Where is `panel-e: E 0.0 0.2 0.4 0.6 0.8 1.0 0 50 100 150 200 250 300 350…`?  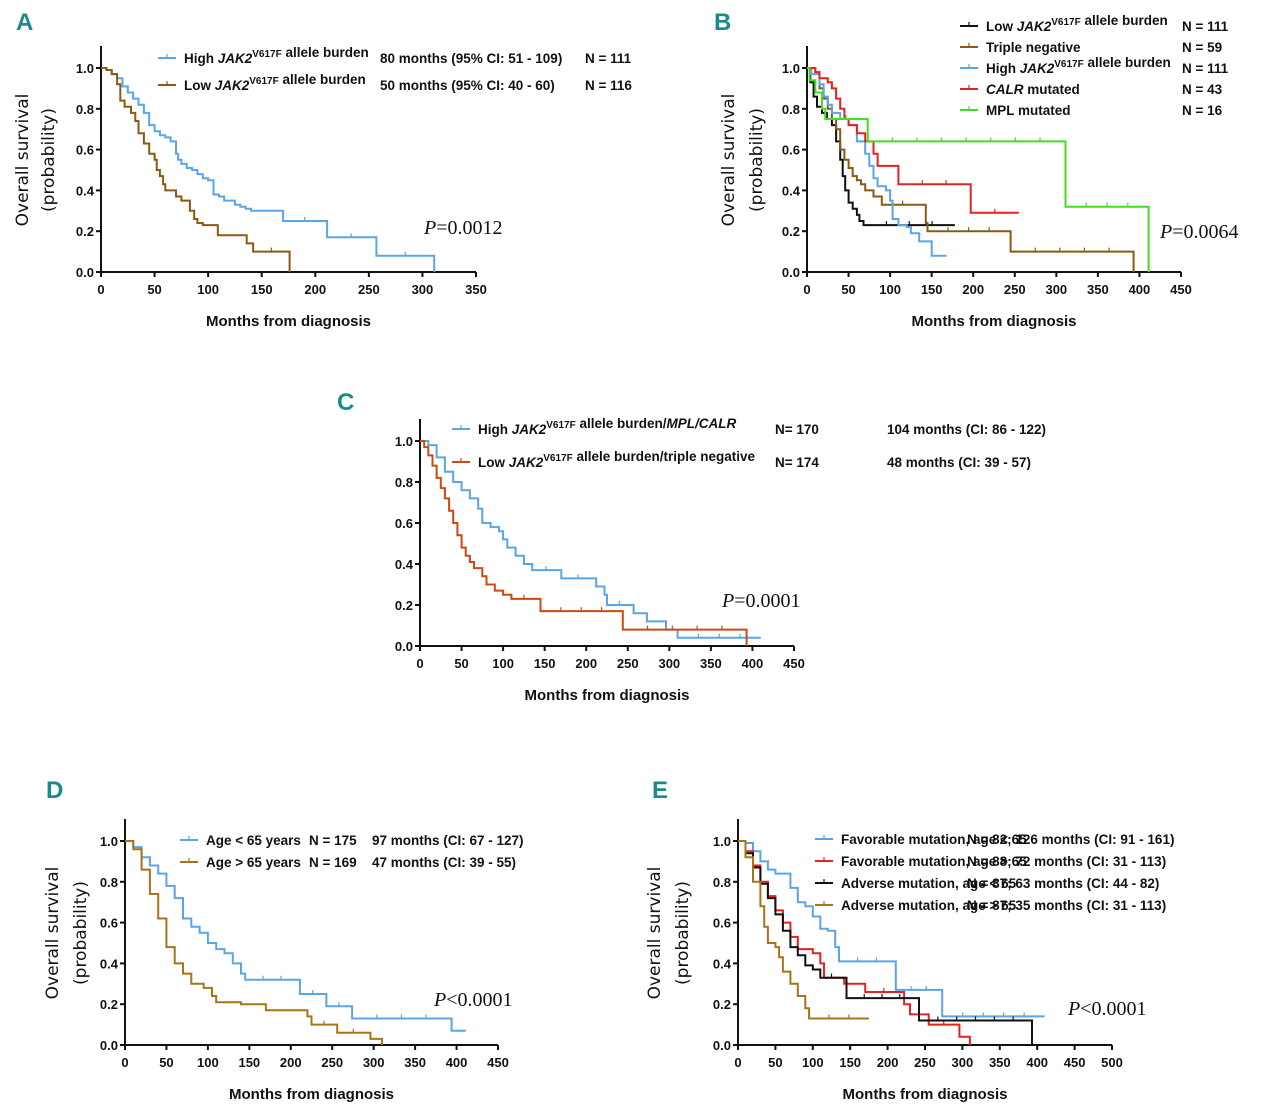 panel-e: E 0.0 0.2 0.4 0.6 0.8 1.0 0 50 100 150 200 250 300 350… is located at coordinates (909, 940).